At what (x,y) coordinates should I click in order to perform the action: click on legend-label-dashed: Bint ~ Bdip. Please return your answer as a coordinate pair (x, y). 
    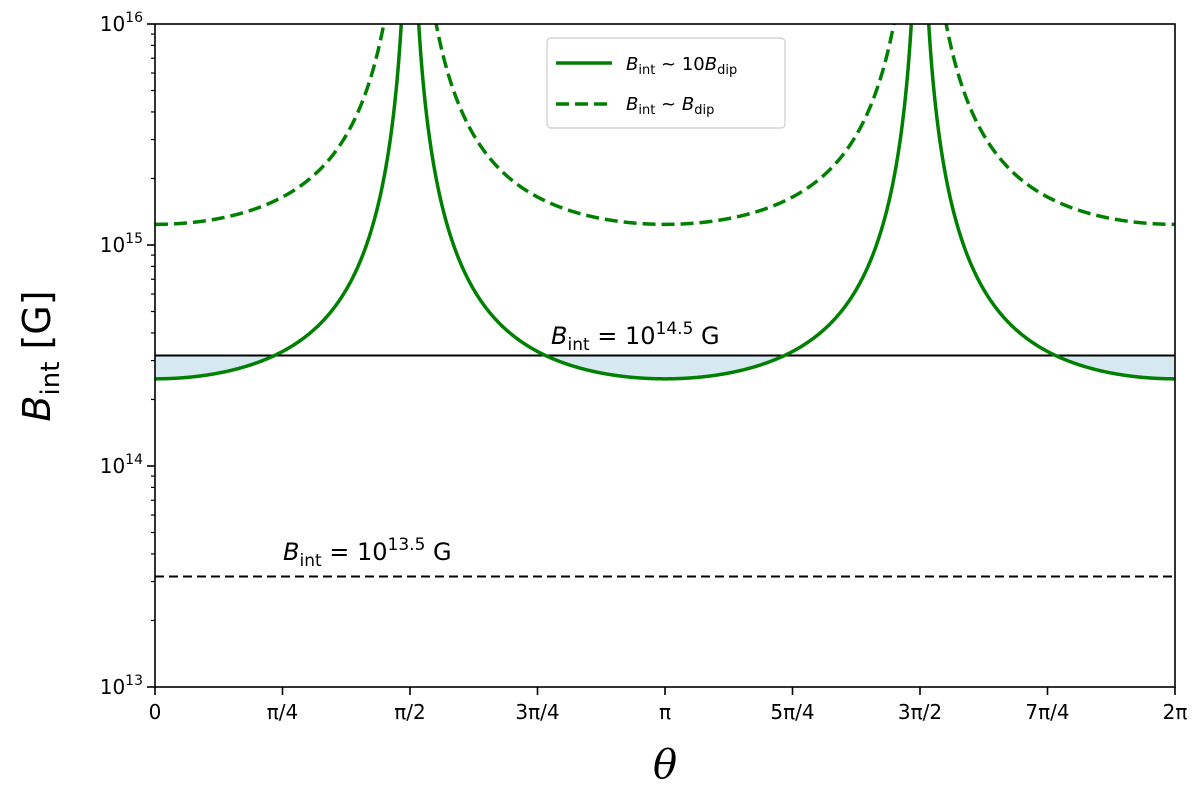
    Looking at the image, I should click on (670, 106).